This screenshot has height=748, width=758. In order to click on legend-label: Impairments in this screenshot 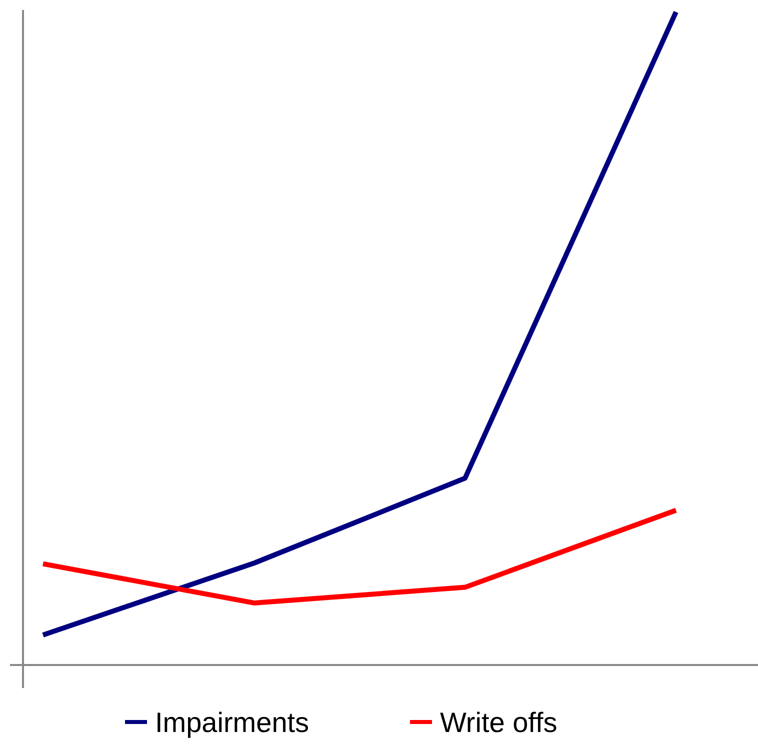, I will do `click(232, 722)`.